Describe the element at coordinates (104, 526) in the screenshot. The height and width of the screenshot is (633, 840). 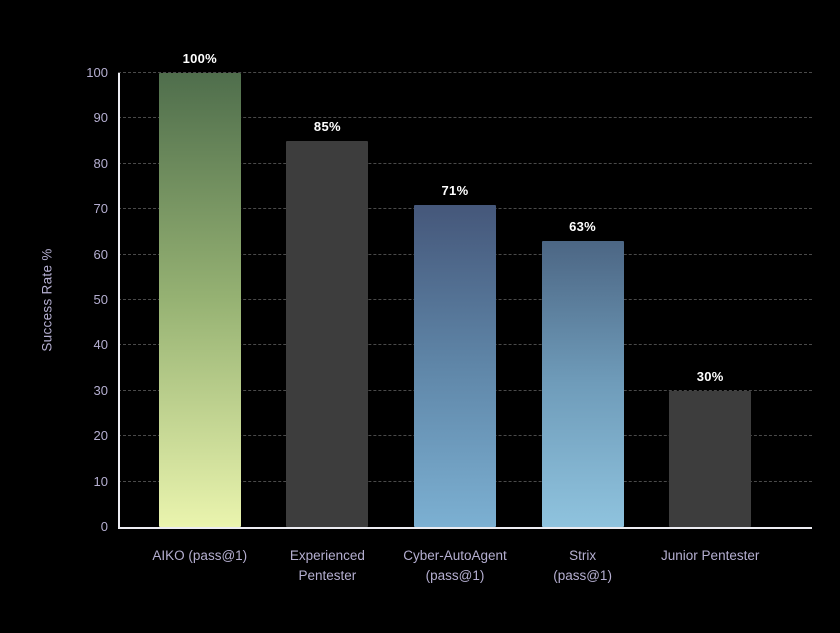
I see `y-tick-label-0: 0` at that location.